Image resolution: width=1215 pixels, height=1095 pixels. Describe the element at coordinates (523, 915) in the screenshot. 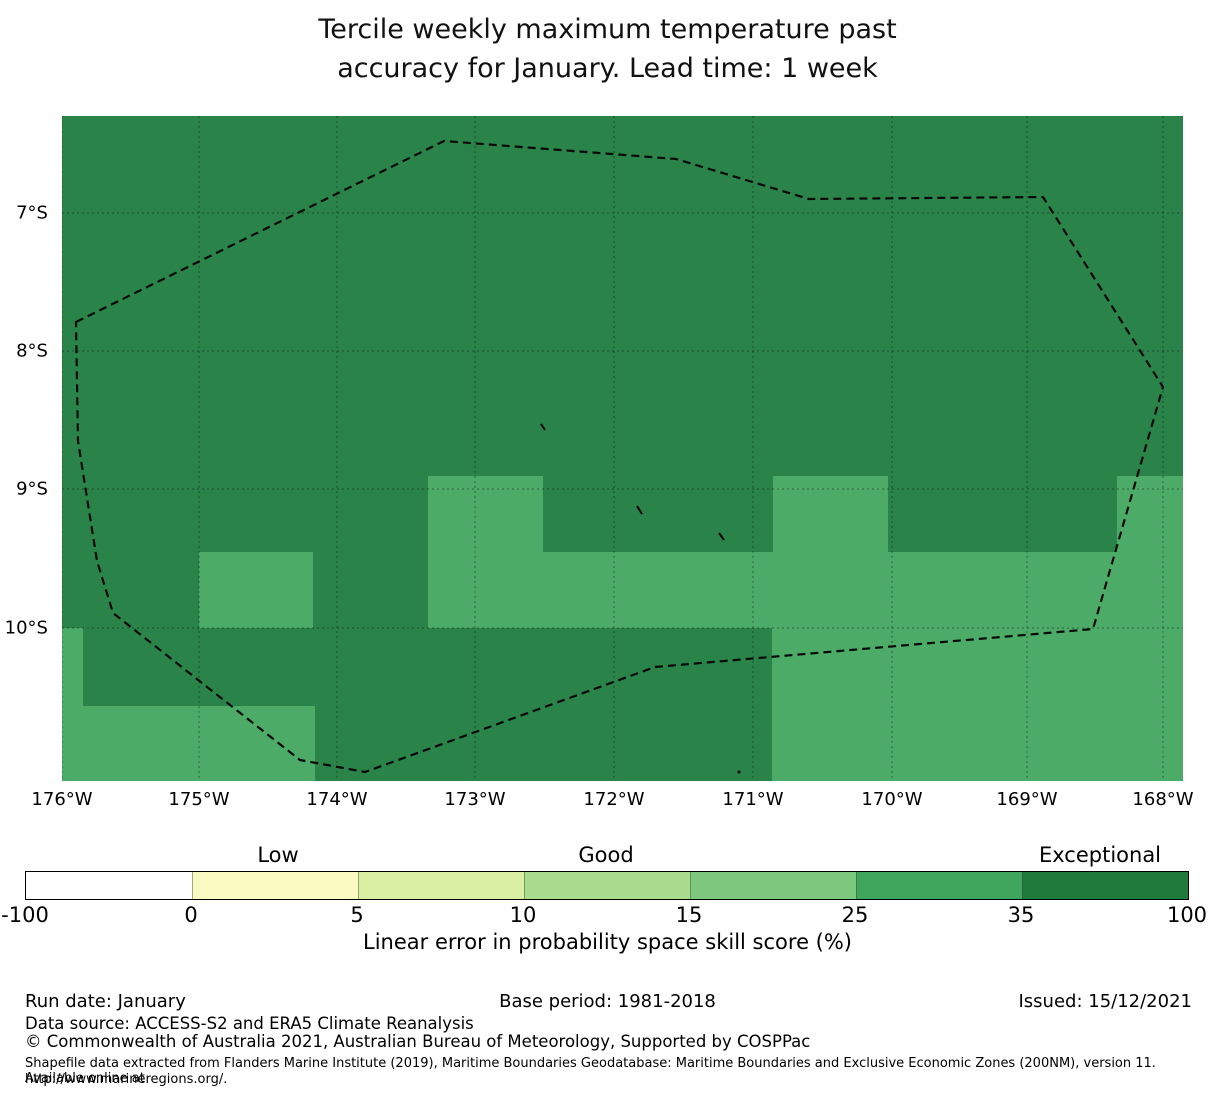

I see `colorbar-tick-label: 10` at that location.